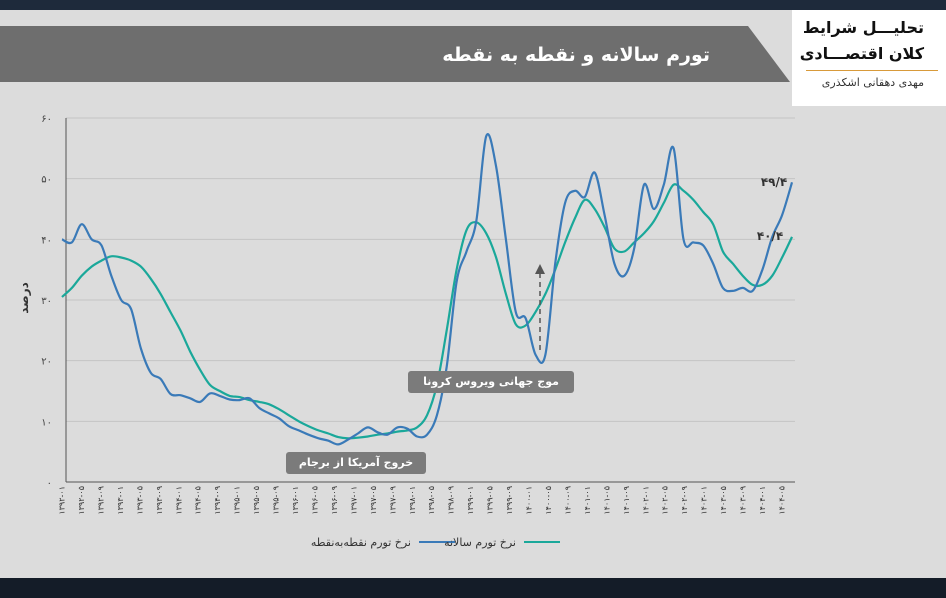 The width and height of the screenshot is (946, 598). I want to click on x-tick-label: ۱۴۰۱-۰۹, so click(626, 500).